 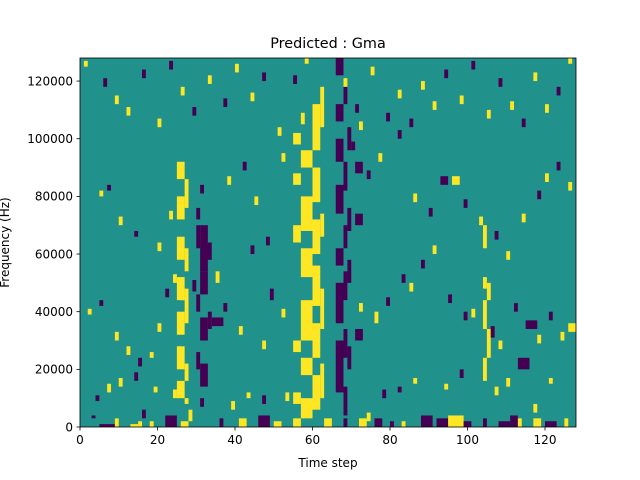 I want to click on x-axis: 0 20 40 60 80 100 120, so click(x=316, y=437).